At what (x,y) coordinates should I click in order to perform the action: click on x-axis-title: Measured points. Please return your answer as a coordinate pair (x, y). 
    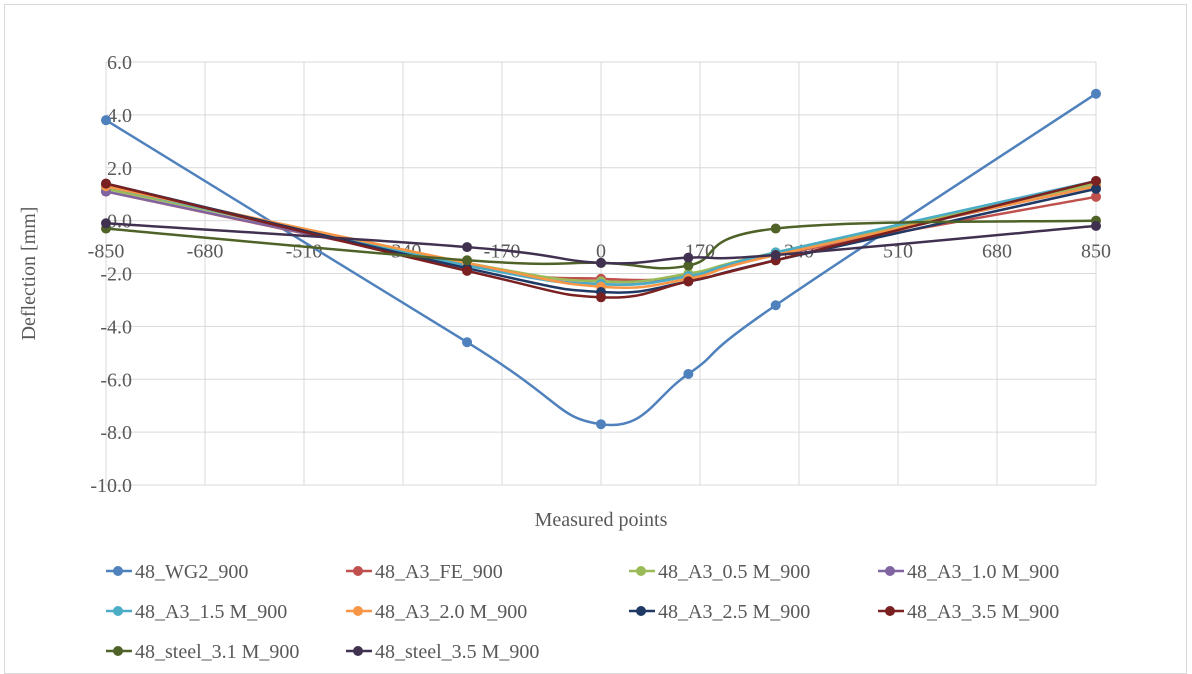
    Looking at the image, I should click on (601, 520).